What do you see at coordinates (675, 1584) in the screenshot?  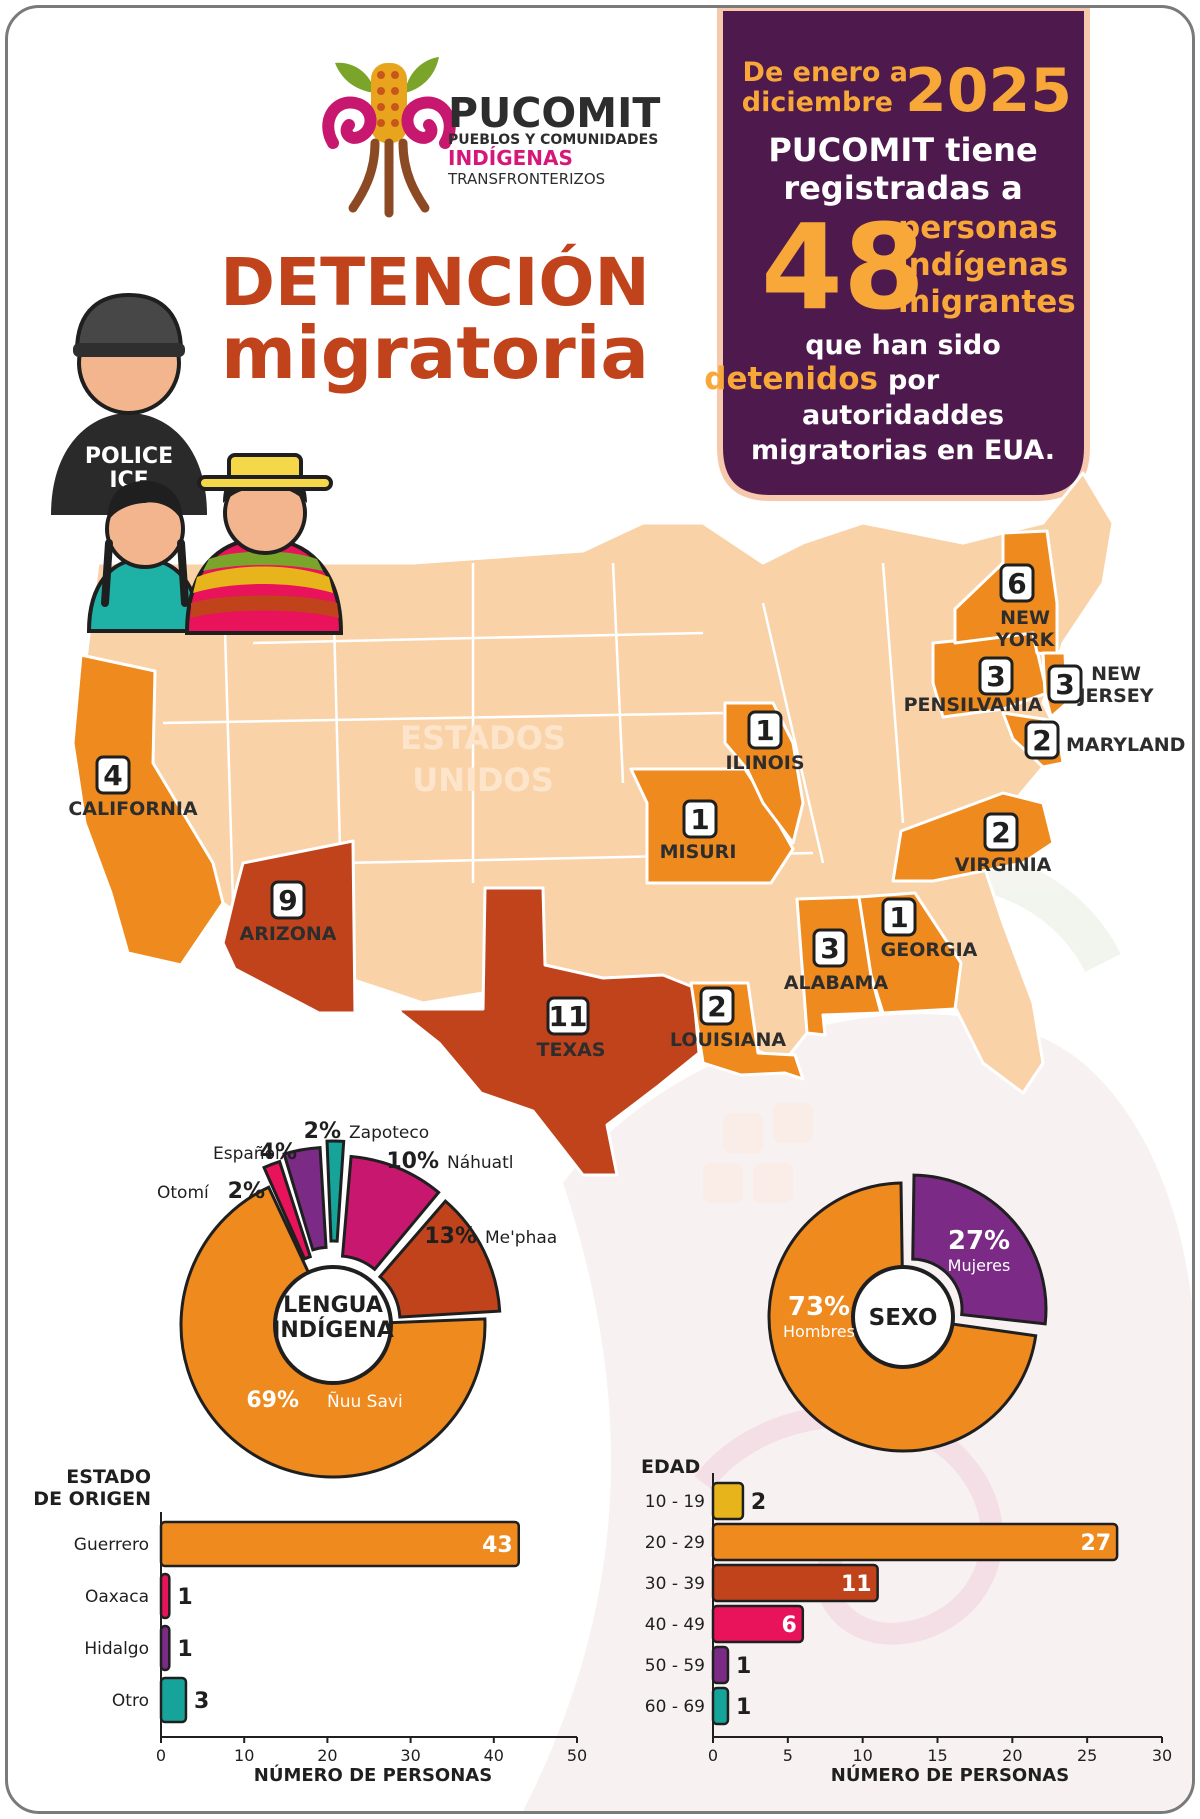 I see `bar-category-2: 30 - 39` at bounding box center [675, 1584].